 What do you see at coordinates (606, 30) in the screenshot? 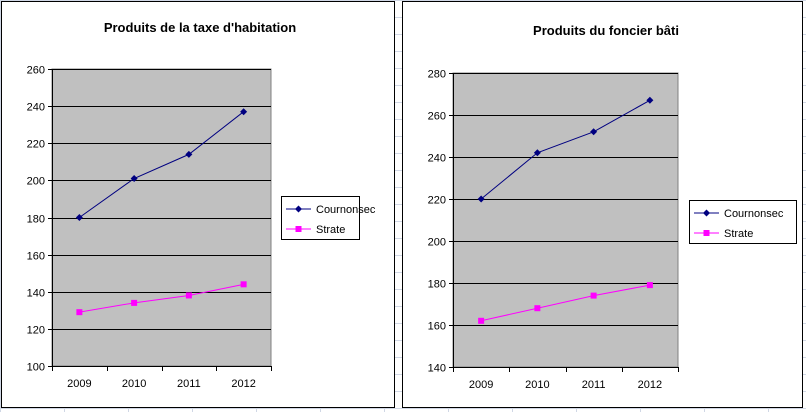
I see `chart-title: Produits du foncier bâti` at bounding box center [606, 30].